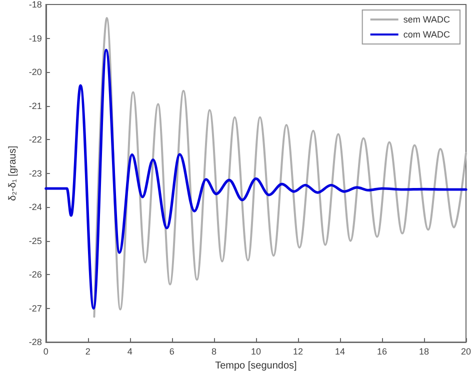 The width and height of the screenshot is (474, 376). Describe the element at coordinates (426, 35) in the screenshot. I see `legend-label: com WADC` at that location.